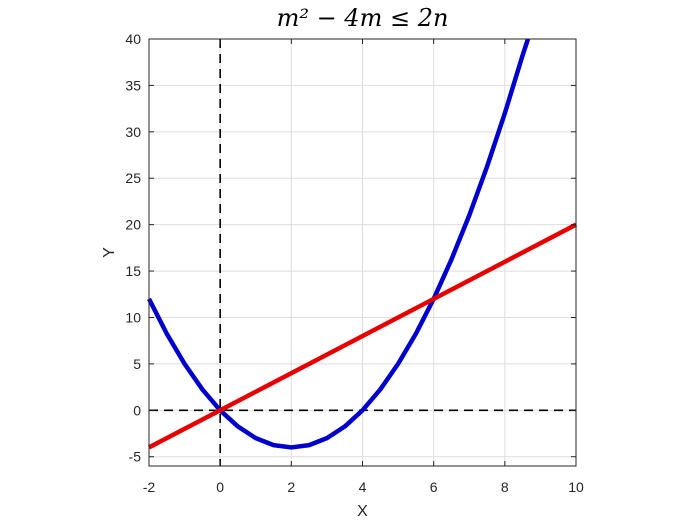 The width and height of the screenshot is (700, 525). What do you see at coordinates (505, 487) in the screenshot?
I see `x-tick-label: 8` at bounding box center [505, 487].